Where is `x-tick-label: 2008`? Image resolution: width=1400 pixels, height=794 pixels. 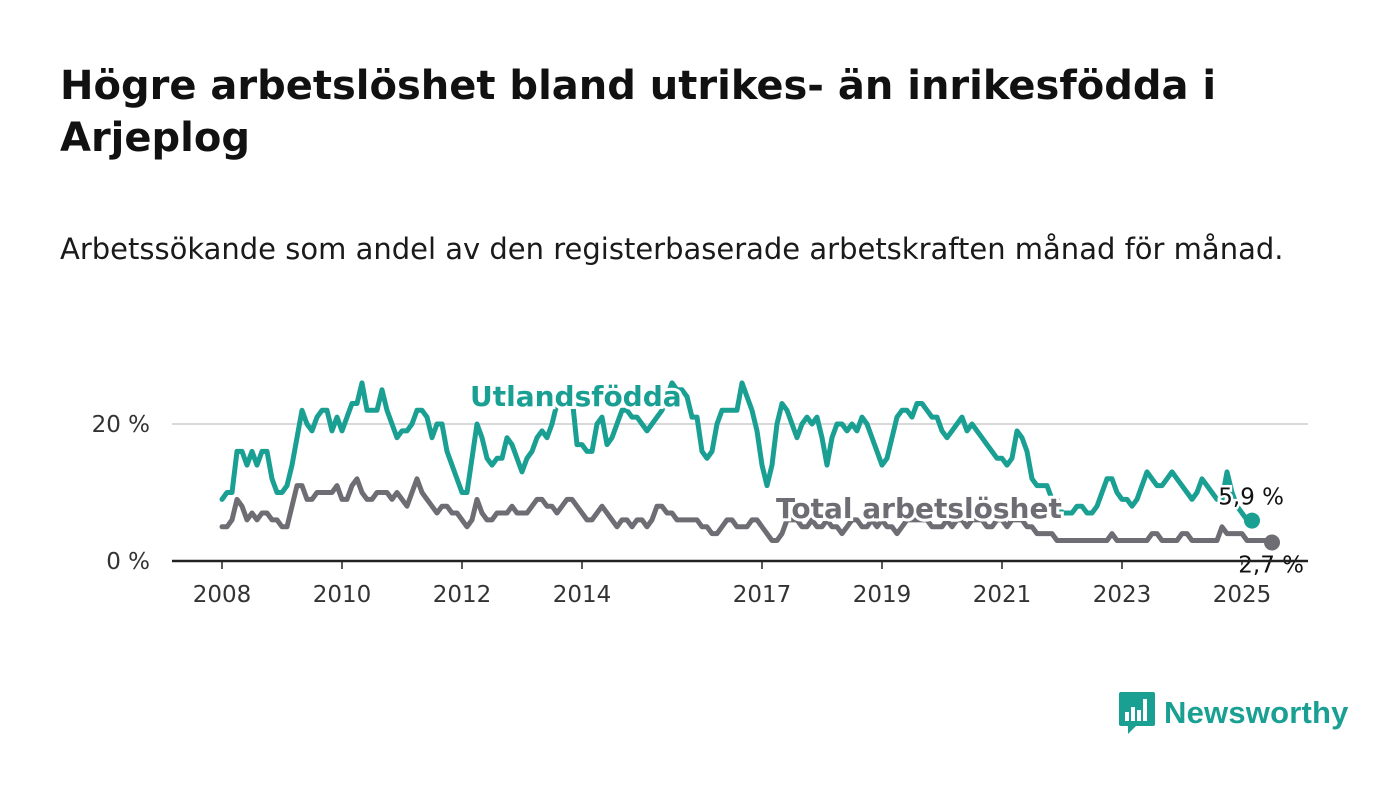
x-tick-label: 2008 is located at coordinates (222, 595).